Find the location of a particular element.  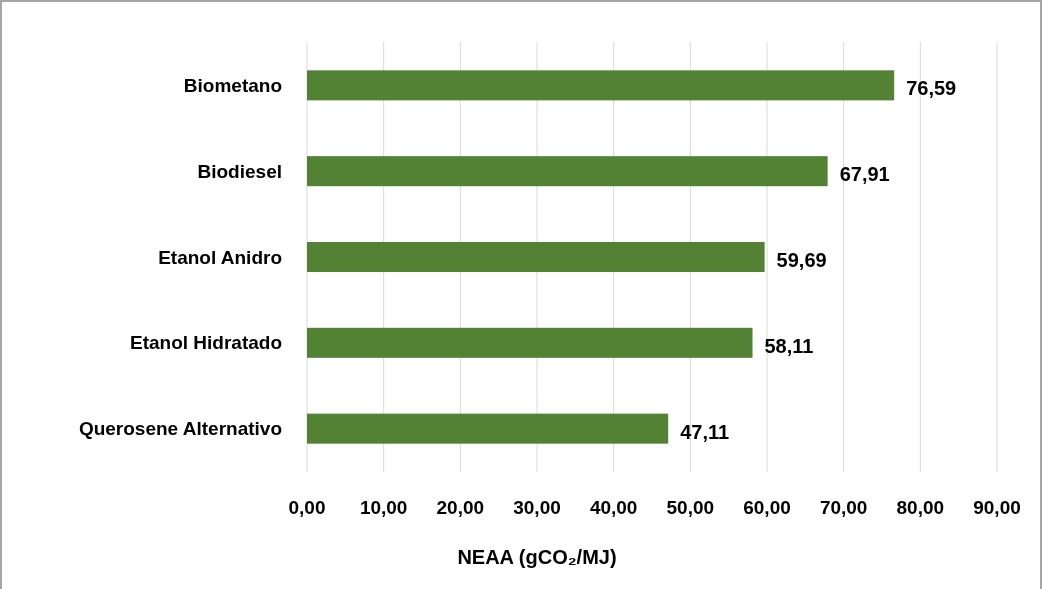

data-label: 47,11 is located at coordinates (705, 431).